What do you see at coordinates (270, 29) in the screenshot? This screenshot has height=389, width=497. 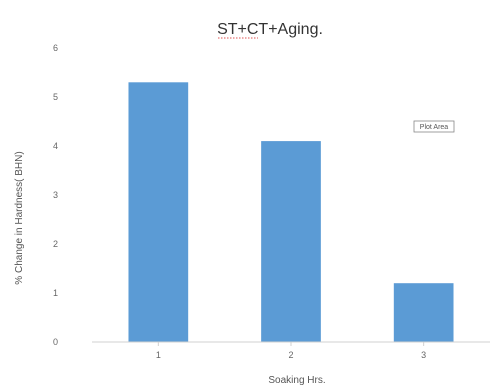 I see `chart-title: ST+CT+Aging.` at bounding box center [270, 29].